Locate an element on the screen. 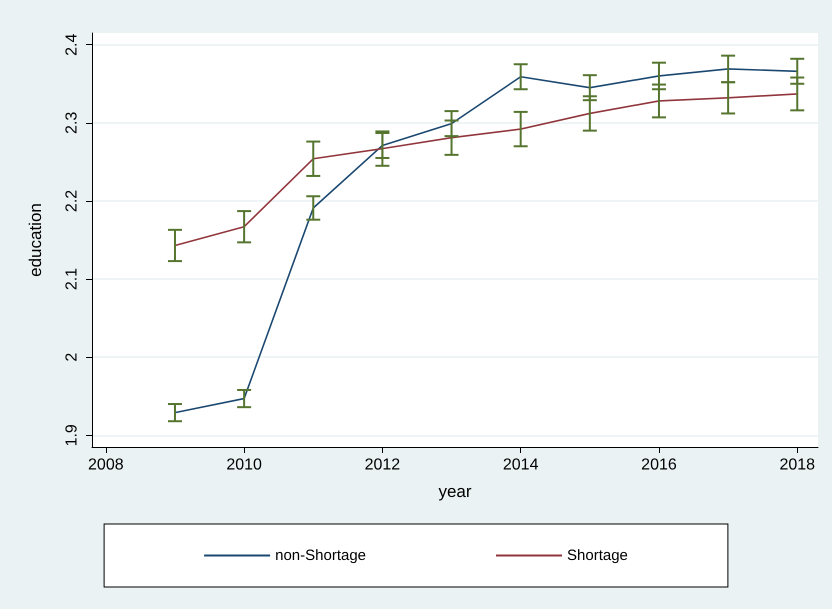  y-tick-label: 2.3 is located at coordinates (72, 123).